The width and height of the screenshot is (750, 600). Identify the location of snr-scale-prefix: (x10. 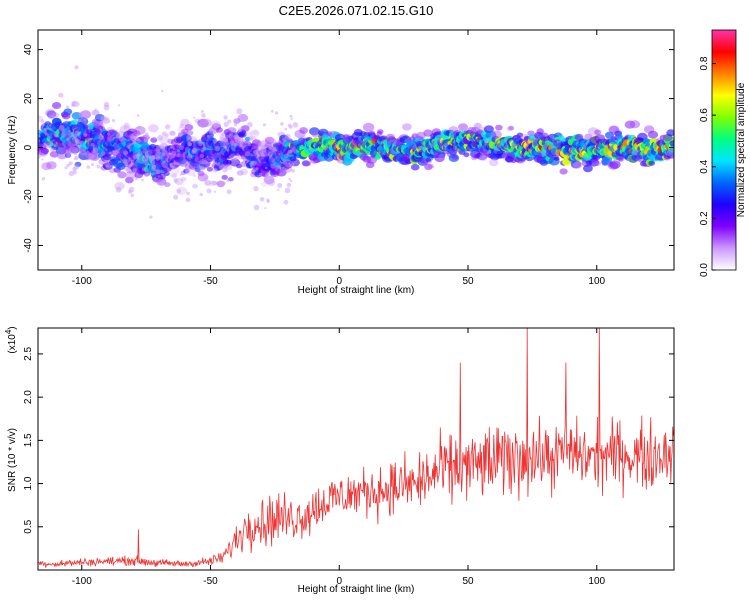
(12, 344).